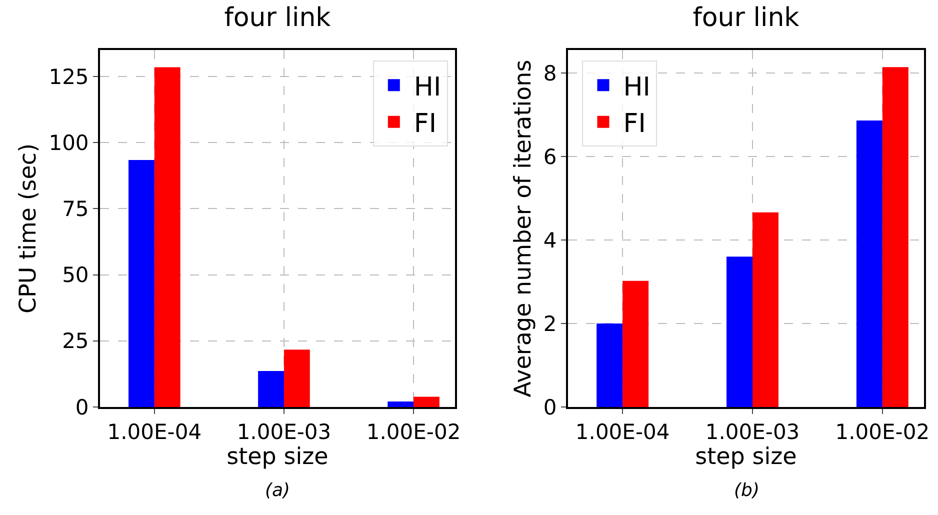  What do you see at coordinates (550, 324) in the screenshot?
I see `y-tick-label: 2` at bounding box center [550, 324].